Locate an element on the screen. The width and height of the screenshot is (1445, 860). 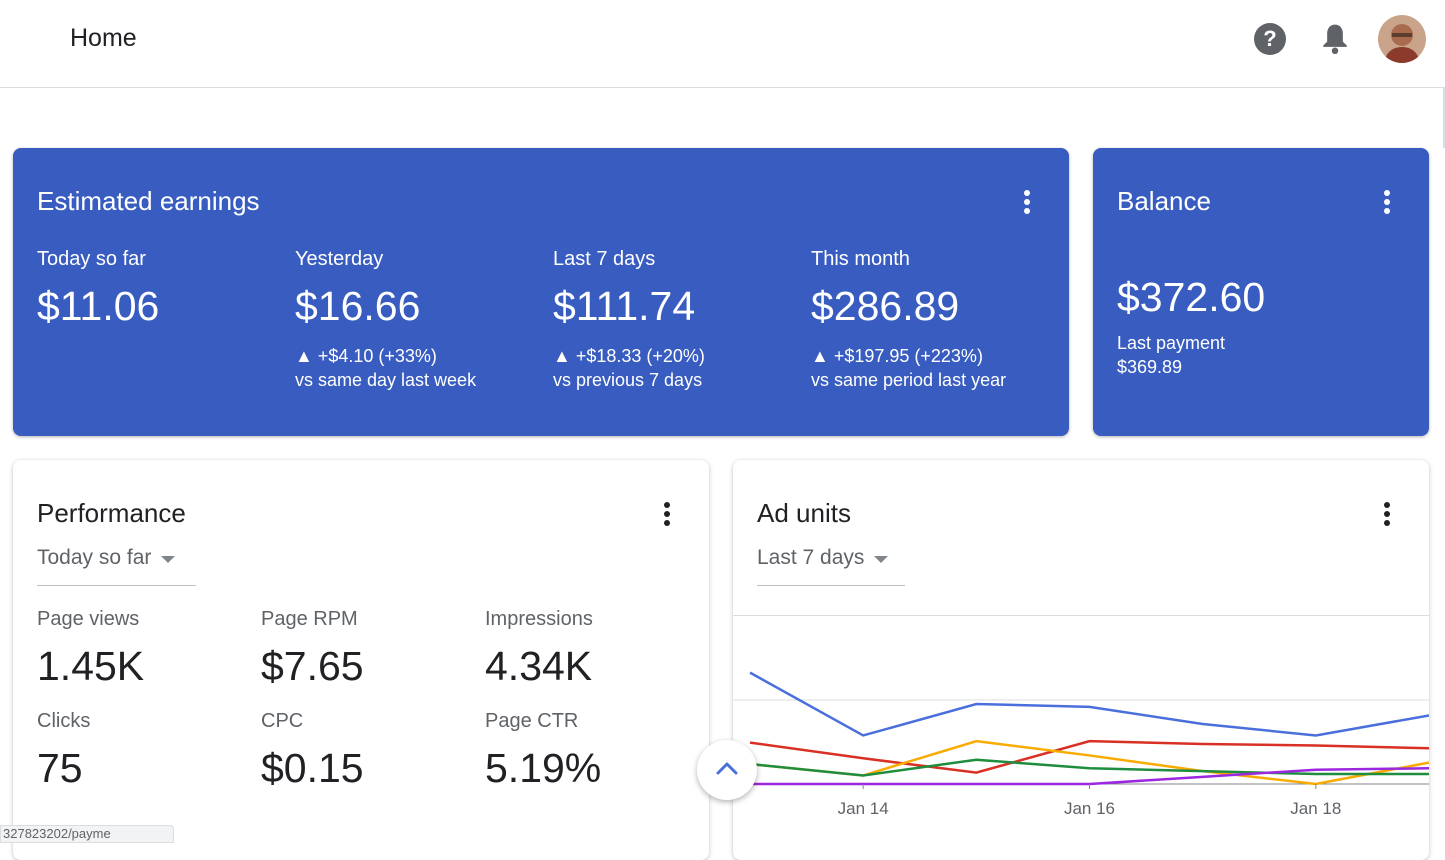
metric-value: 75 is located at coordinates (60, 768).